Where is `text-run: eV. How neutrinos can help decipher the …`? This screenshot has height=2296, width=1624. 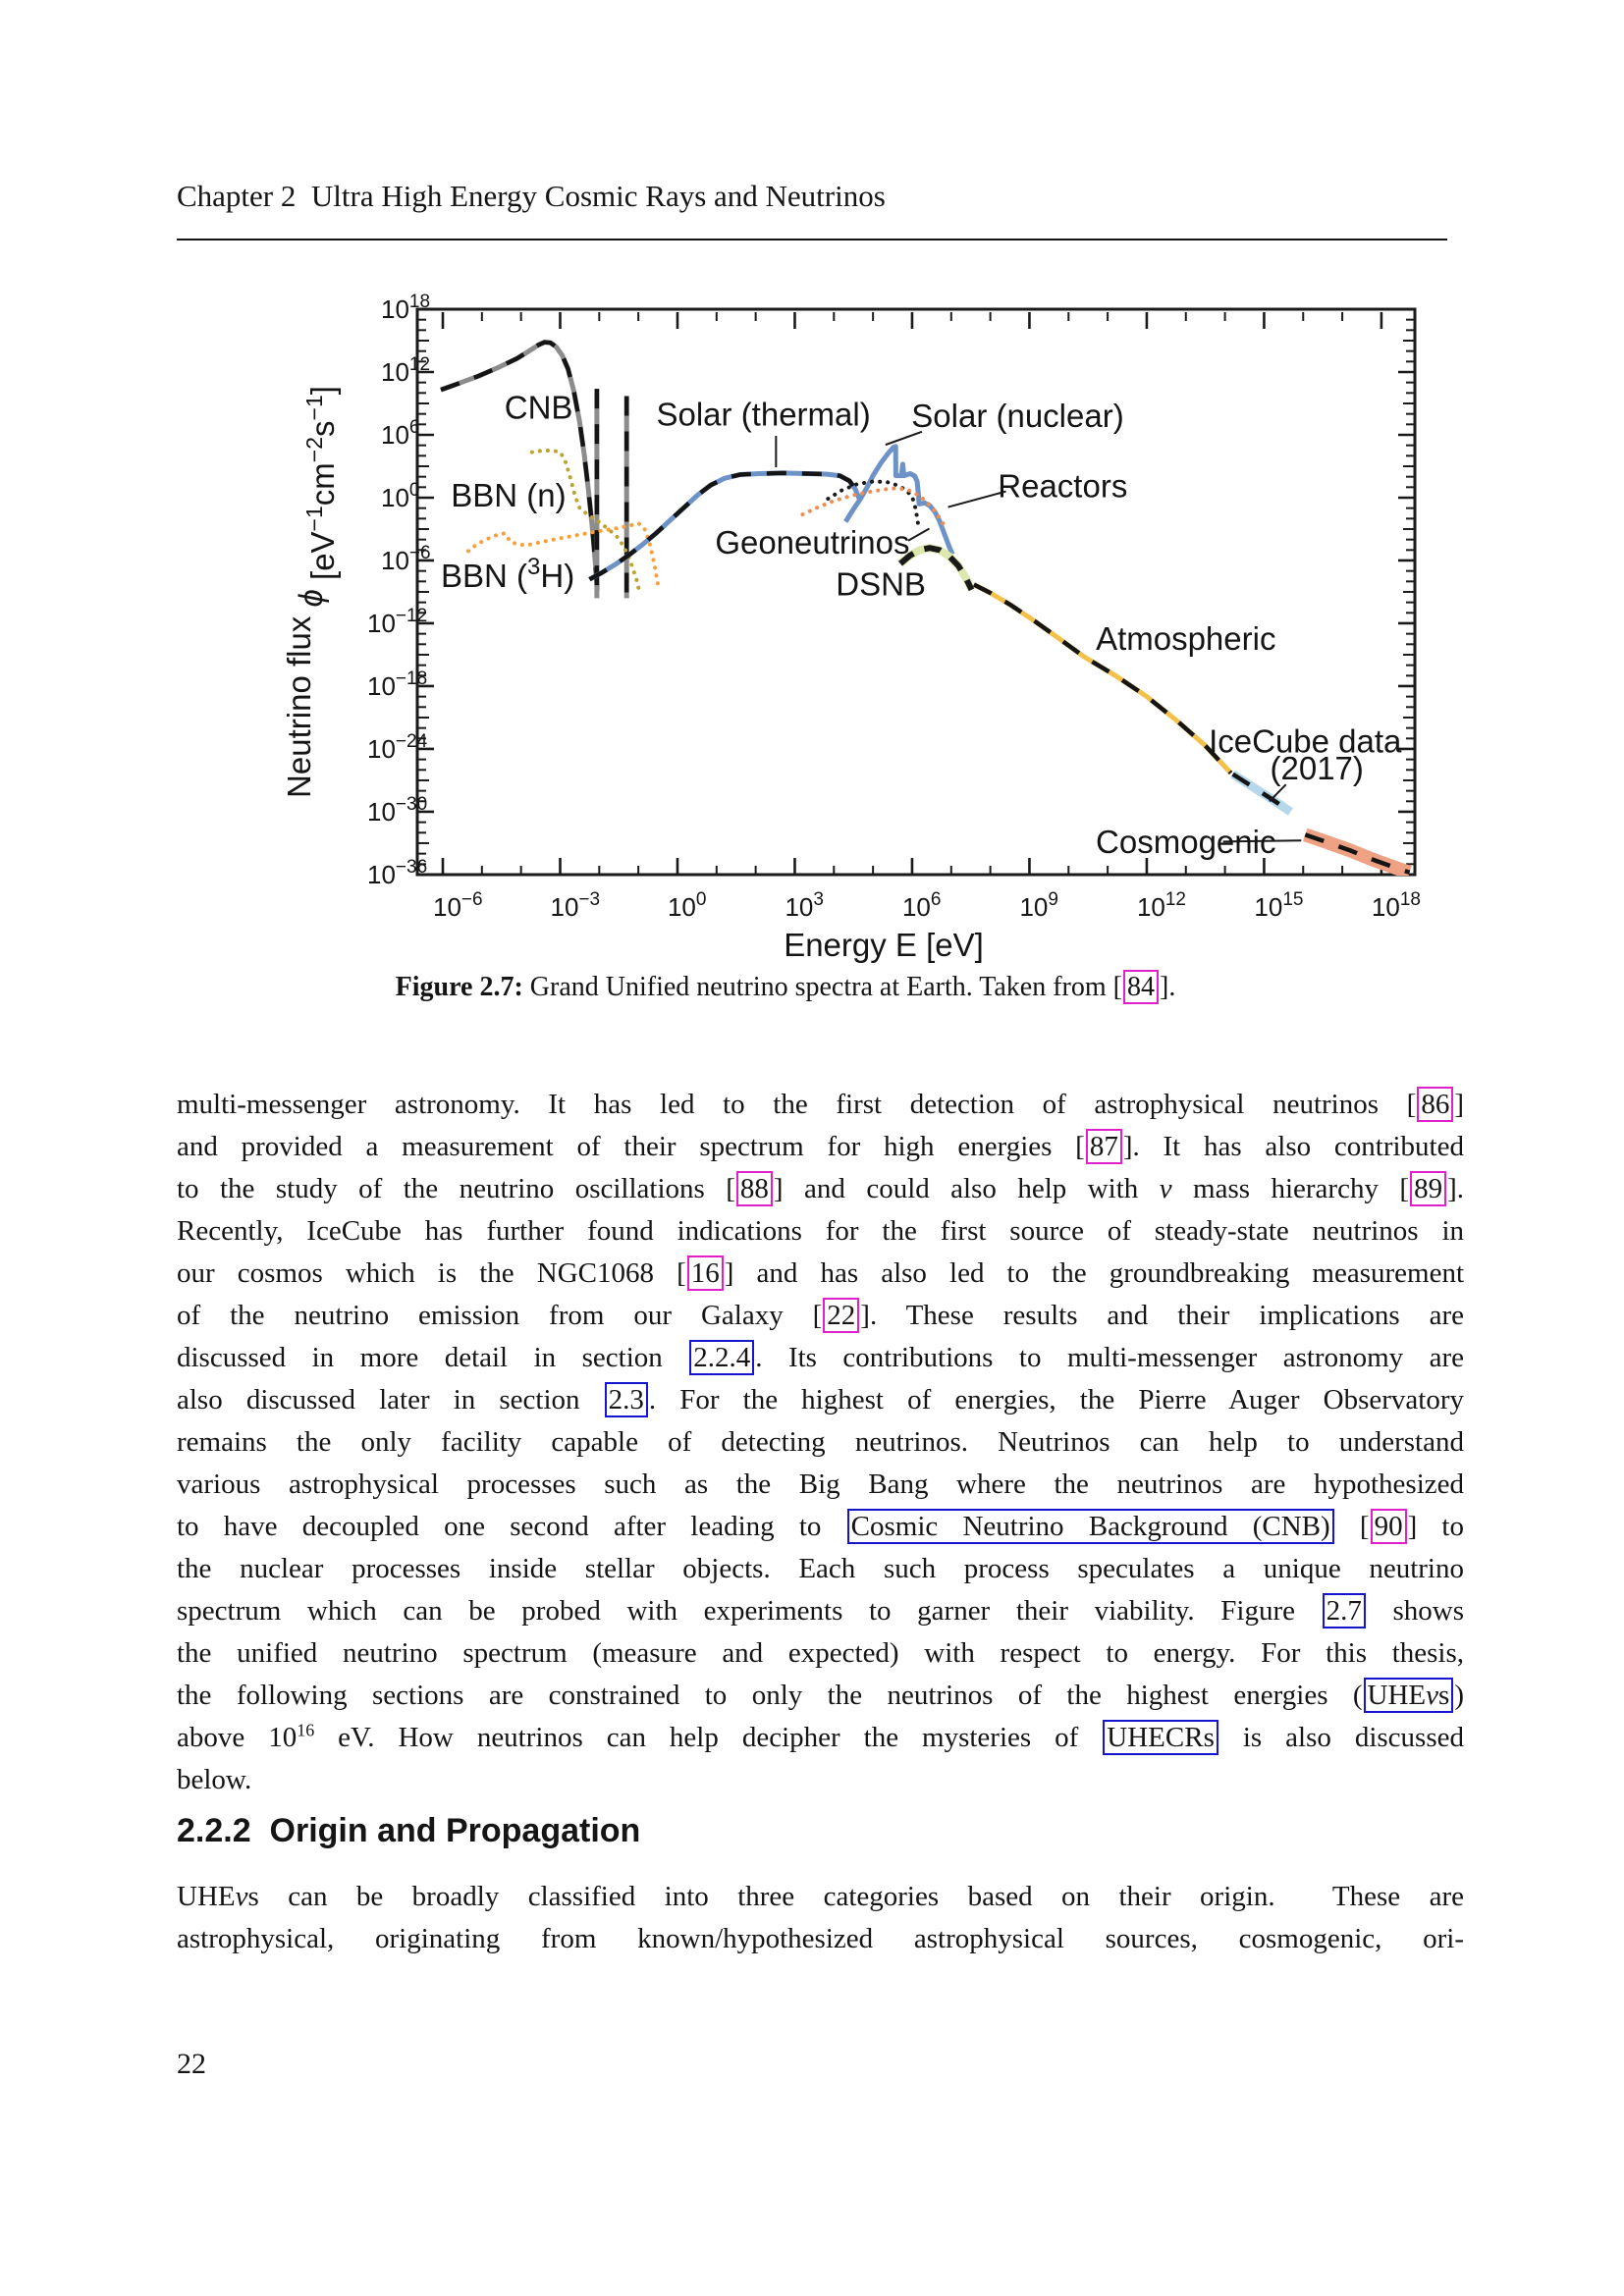
text-run: eV. How neutrinos can help decipher the … is located at coordinates (708, 1737).